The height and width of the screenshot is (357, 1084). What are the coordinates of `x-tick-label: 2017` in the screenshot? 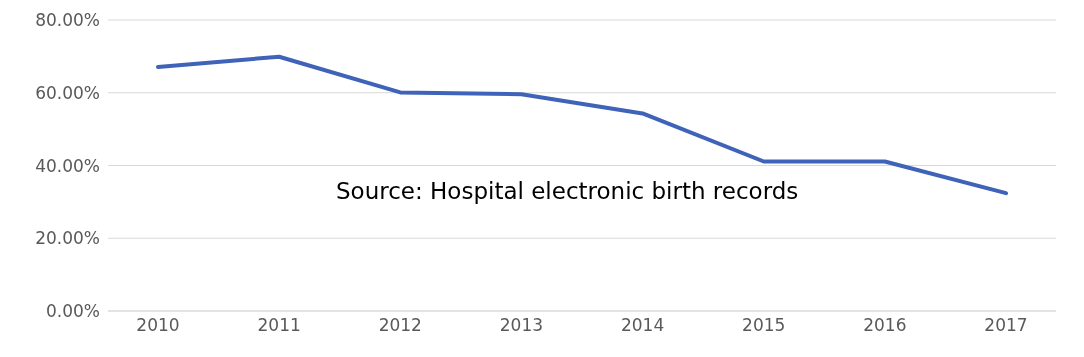 It's located at (1006, 325).